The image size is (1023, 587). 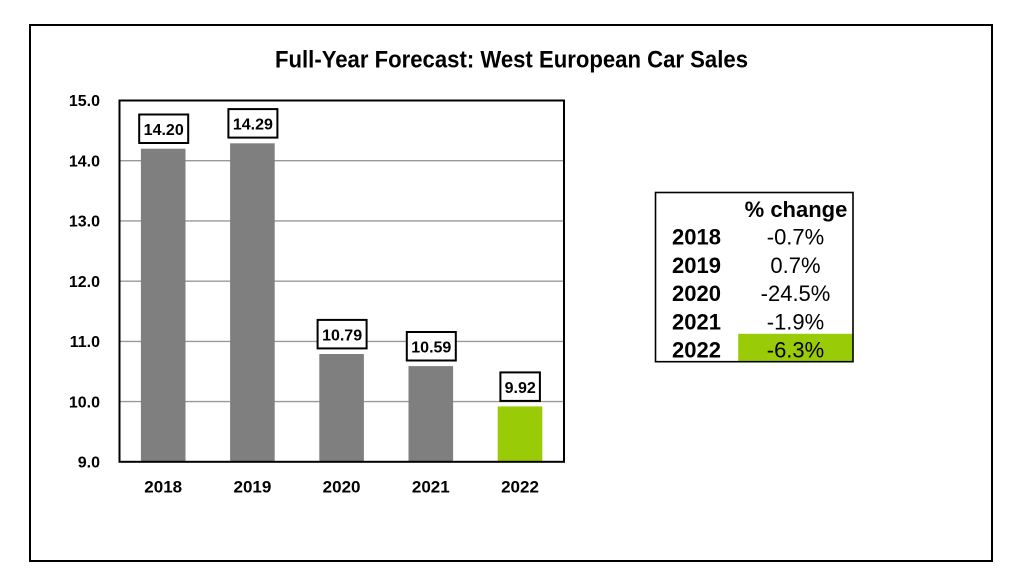 I want to click on svg-text: -0.7%, so click(x=795, y=237).